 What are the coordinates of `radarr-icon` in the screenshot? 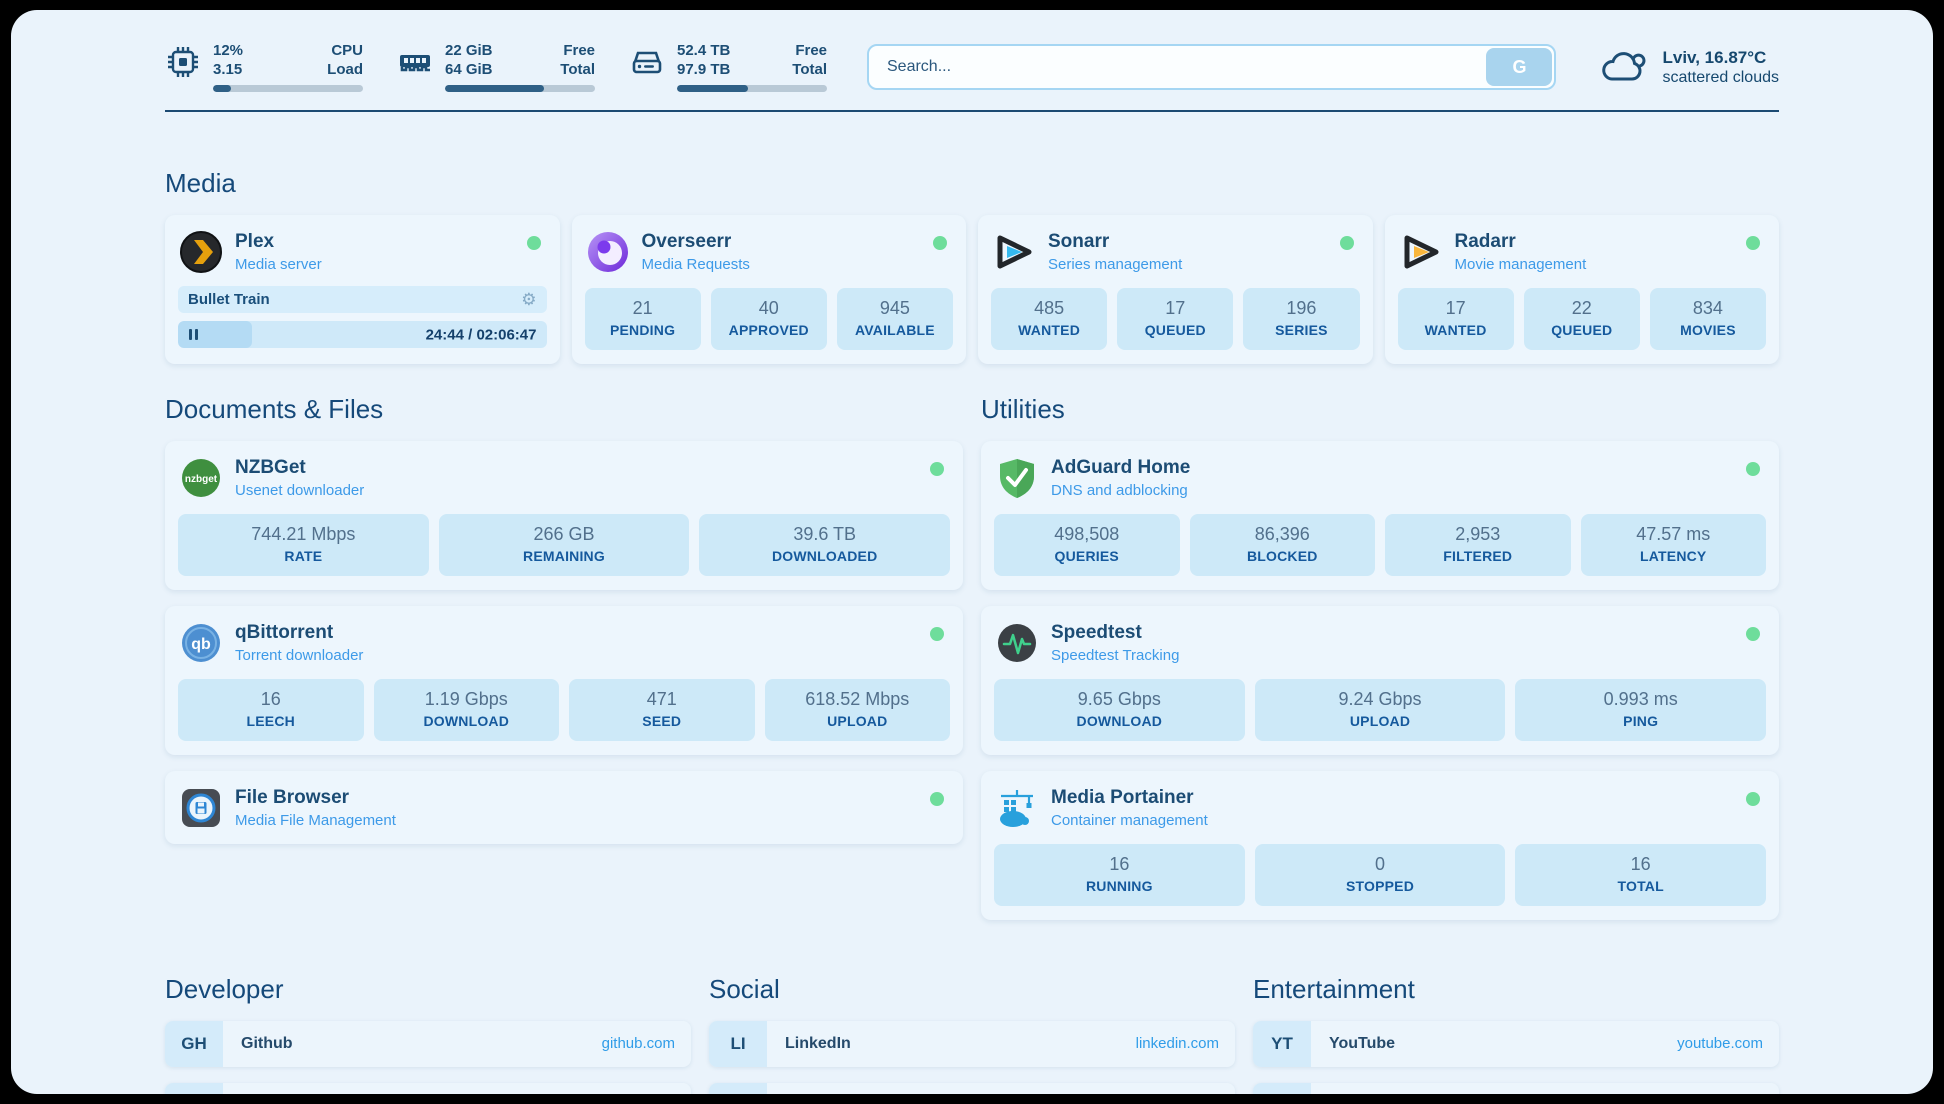 It's located at (1421, 252).